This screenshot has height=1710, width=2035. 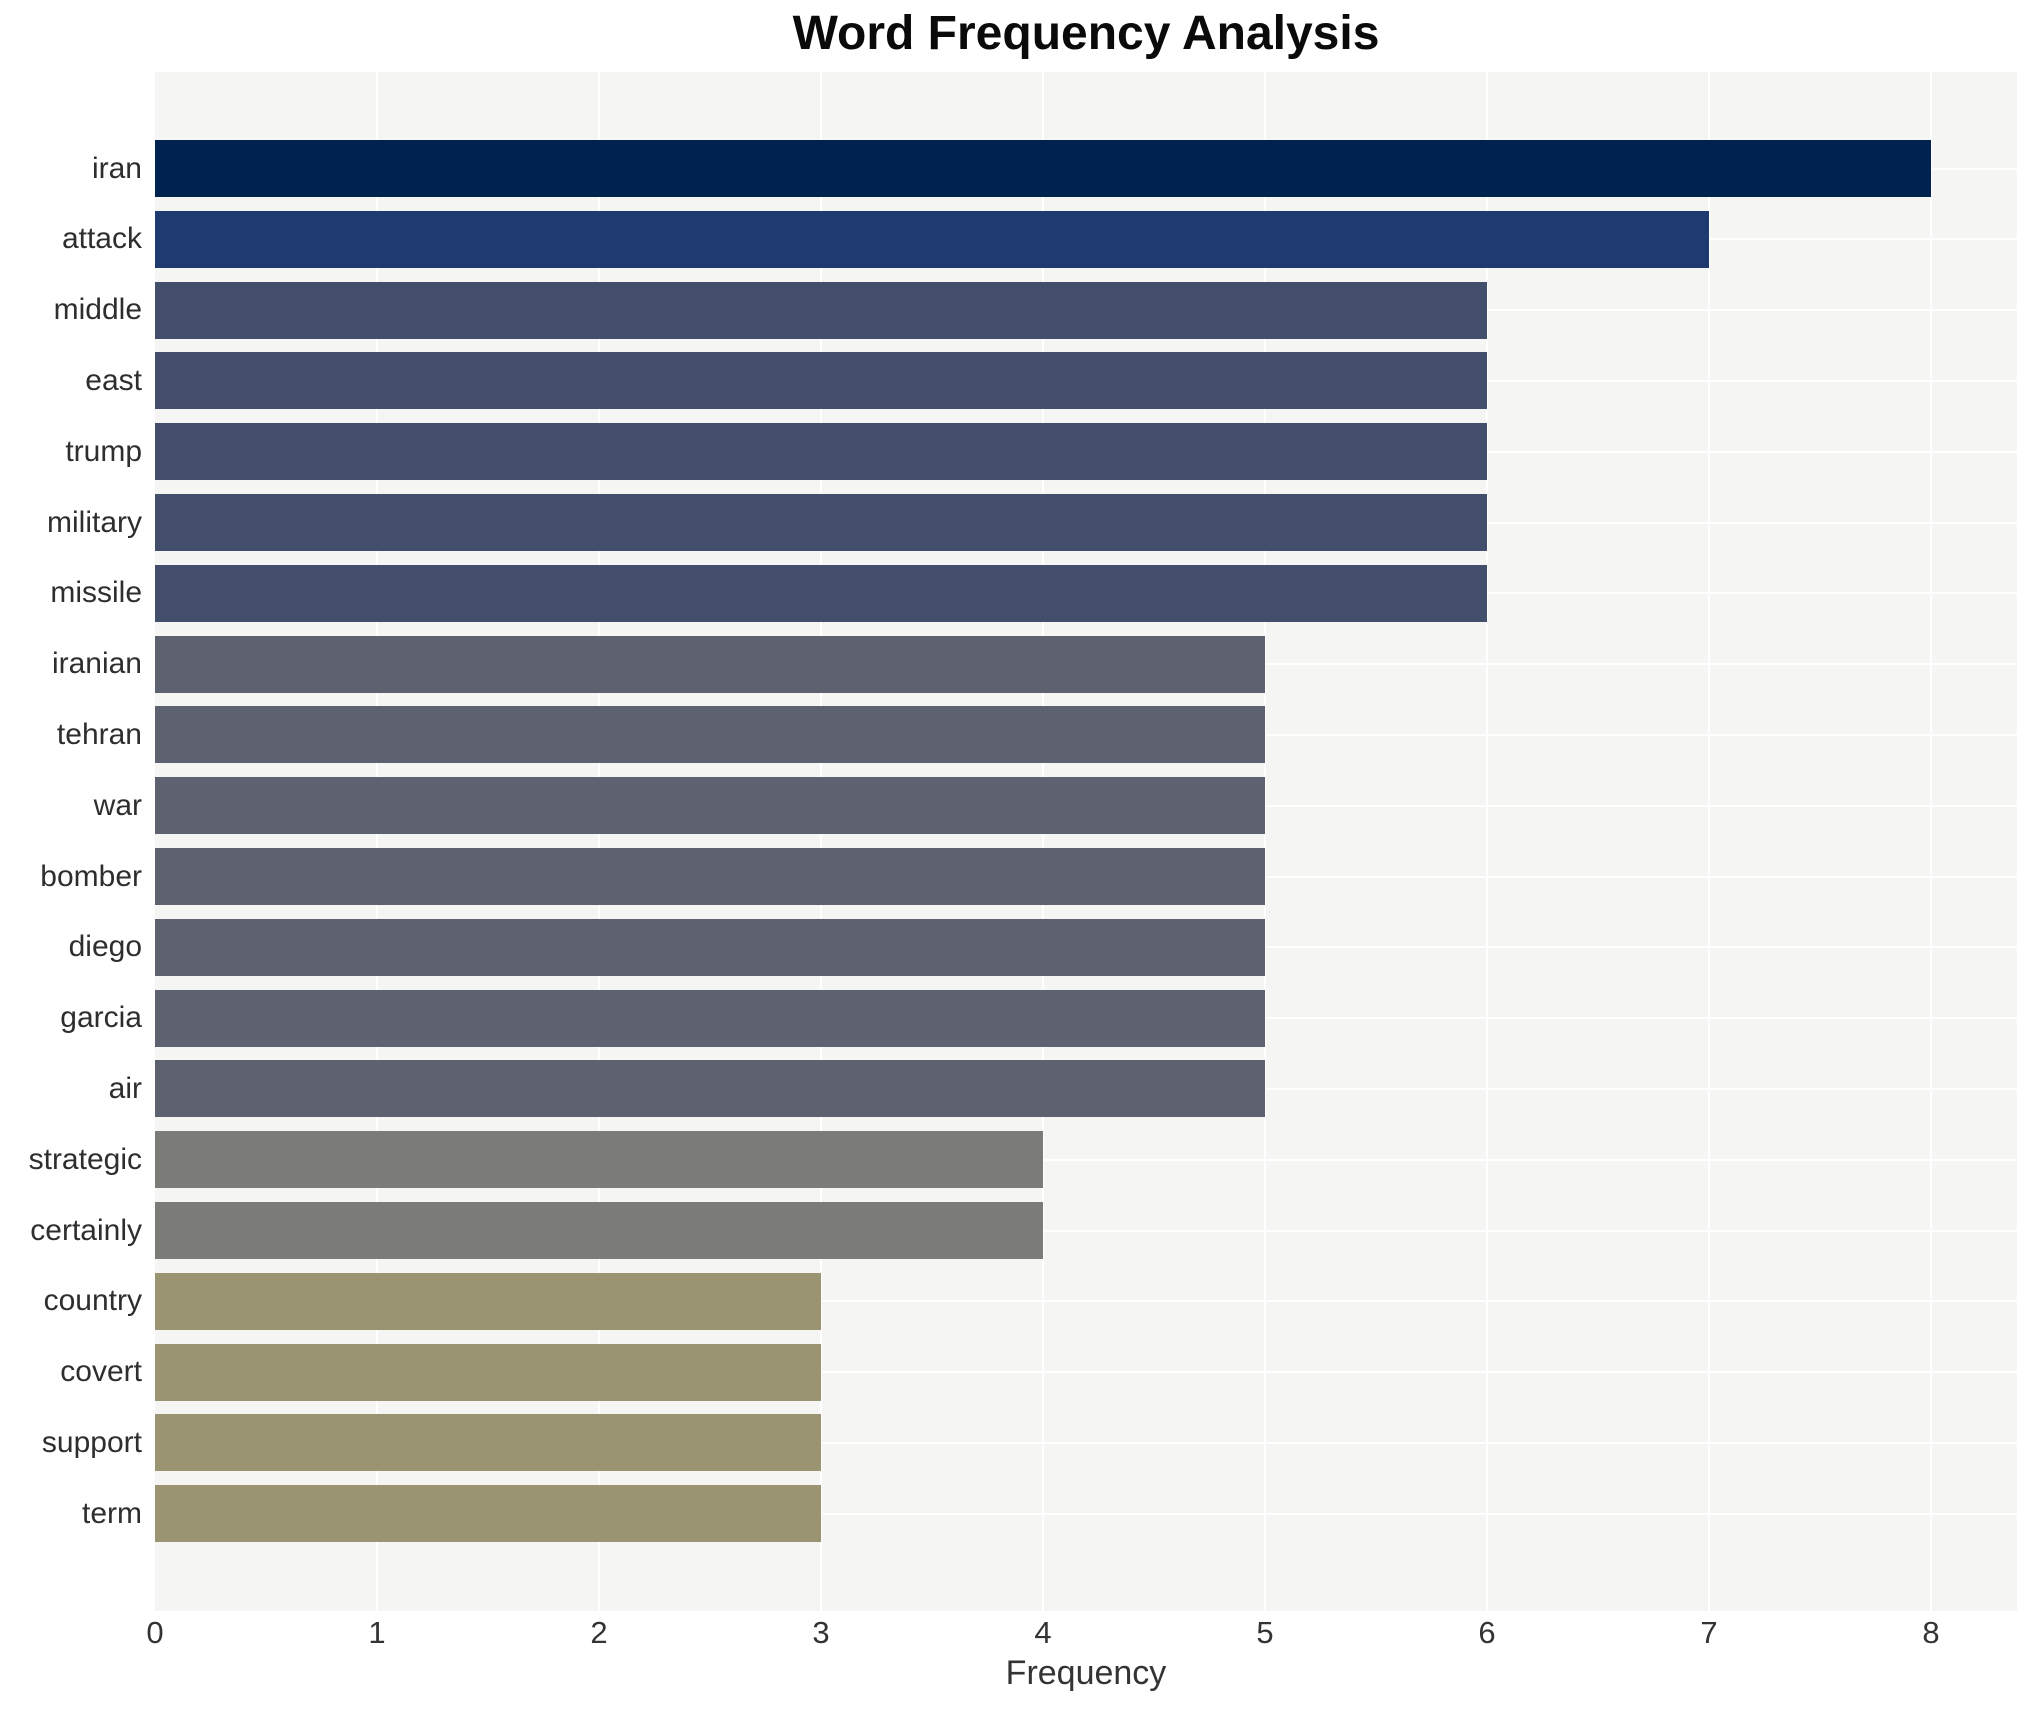 I want to click on x-tick-label-7: 7, so click(x=1709, y=1632).